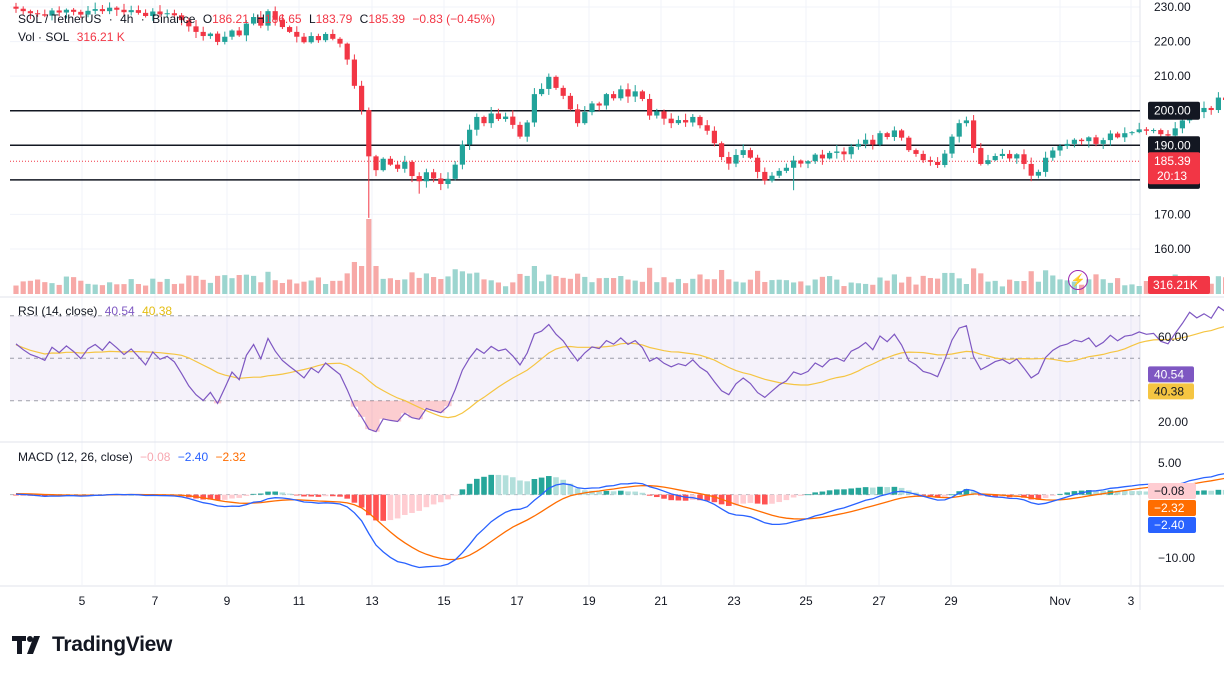 The height and width of the screenshot is (675, 1224). What do you see at coordinates (1172, 525) in the screenshot?
I see `macd-value-tag` at bounding box center [1172, 525].